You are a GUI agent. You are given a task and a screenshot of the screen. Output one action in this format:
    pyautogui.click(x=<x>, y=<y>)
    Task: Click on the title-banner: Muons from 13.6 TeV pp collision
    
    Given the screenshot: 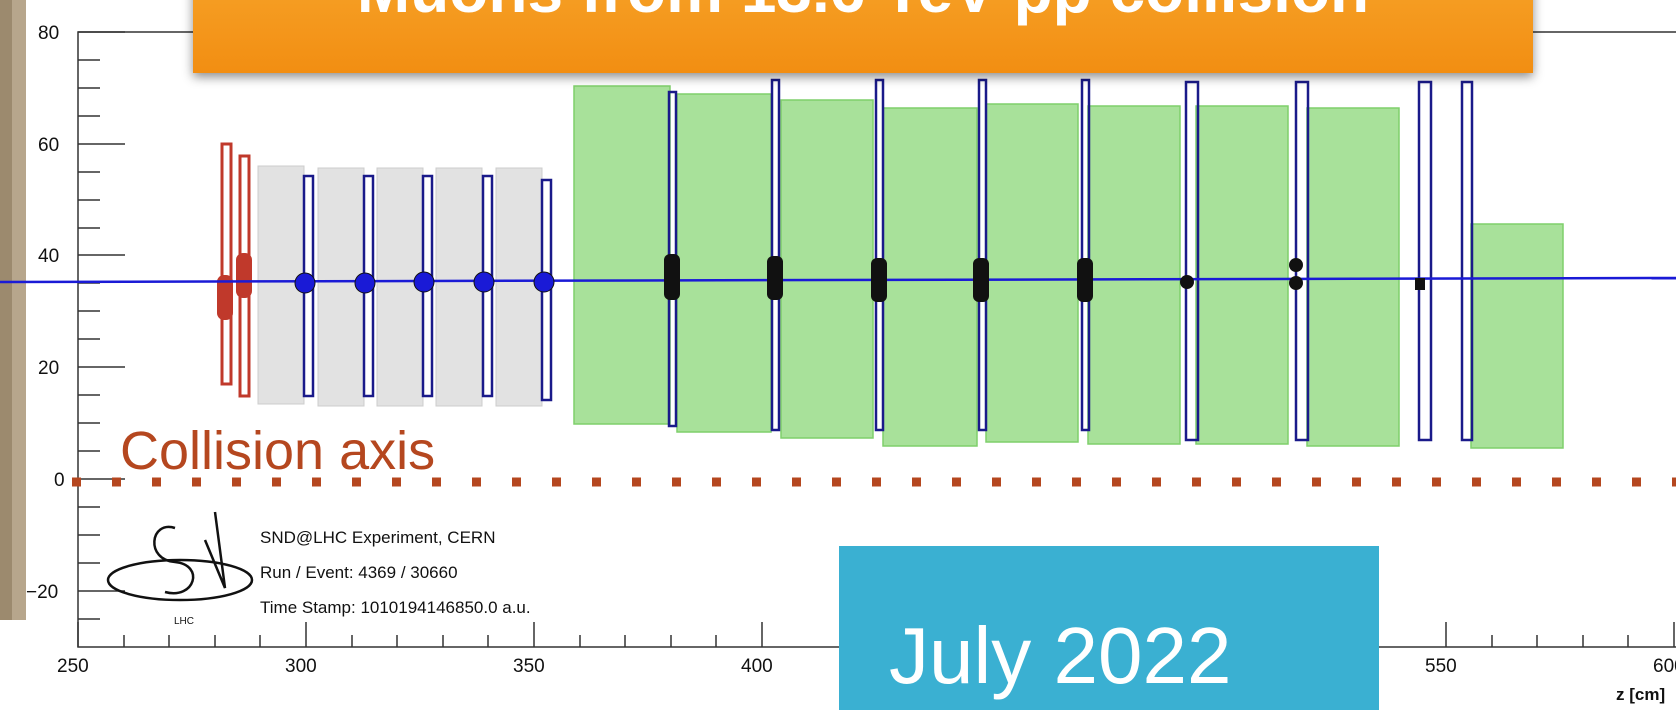 What is the action you would take?
    pyautogui.click(x=863, y=36)
    